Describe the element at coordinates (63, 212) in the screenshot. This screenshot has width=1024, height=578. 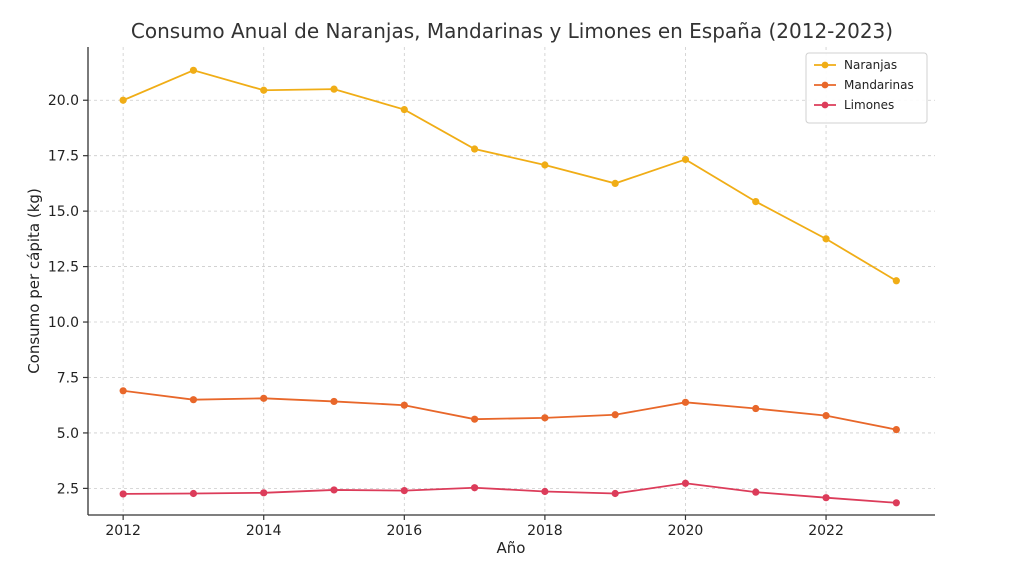
I see `y-tick-label: 15.0` at that location.